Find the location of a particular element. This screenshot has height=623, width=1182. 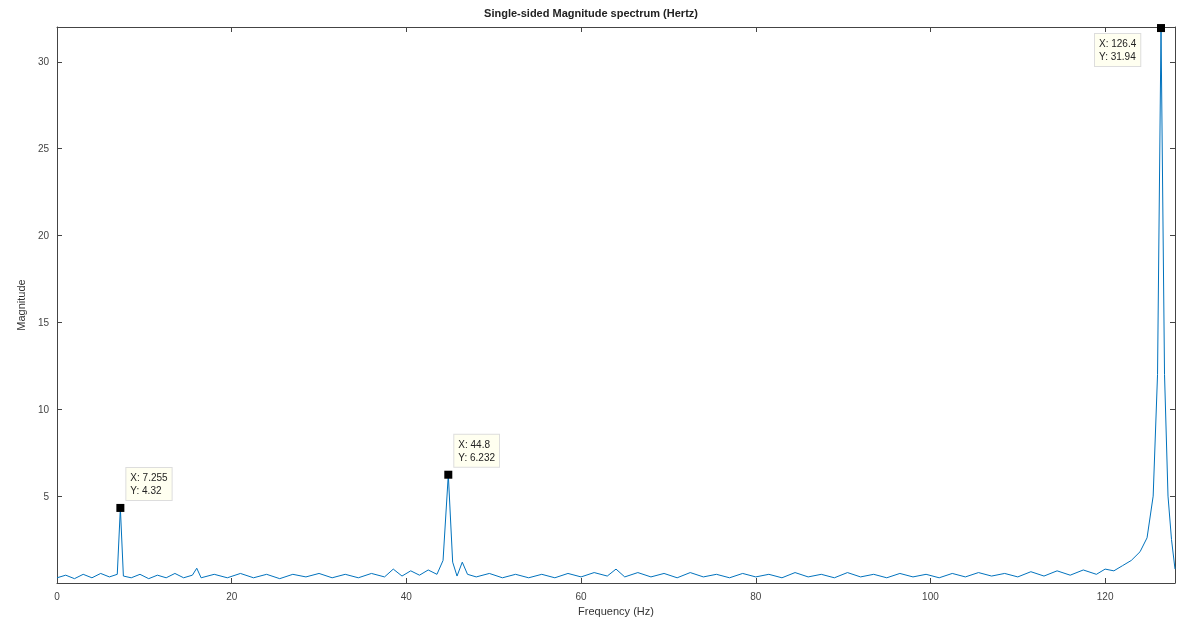

x-tick-label: 40 is located at coordinates (406, 596).